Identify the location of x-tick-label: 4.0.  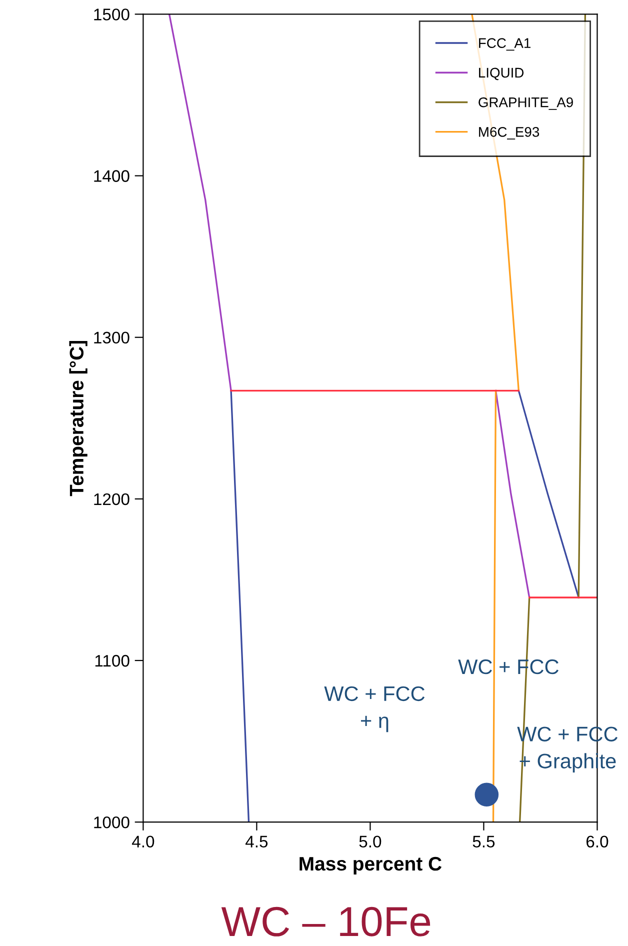
(143, 842).